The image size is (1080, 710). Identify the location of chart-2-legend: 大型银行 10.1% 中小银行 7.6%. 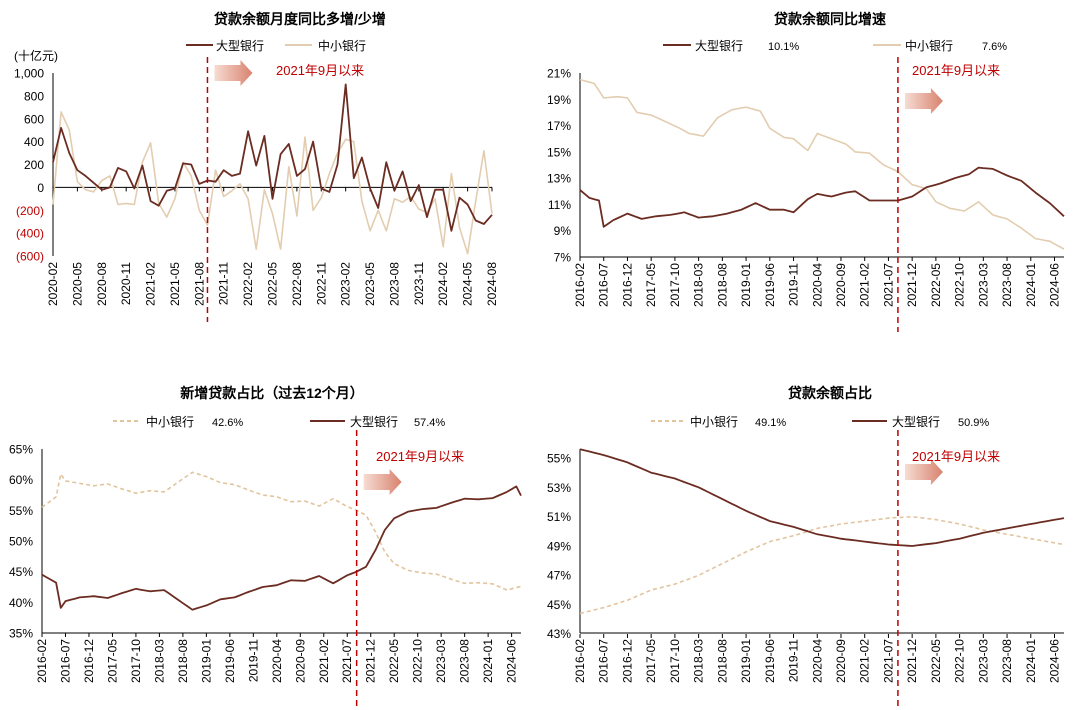
(835, 45).